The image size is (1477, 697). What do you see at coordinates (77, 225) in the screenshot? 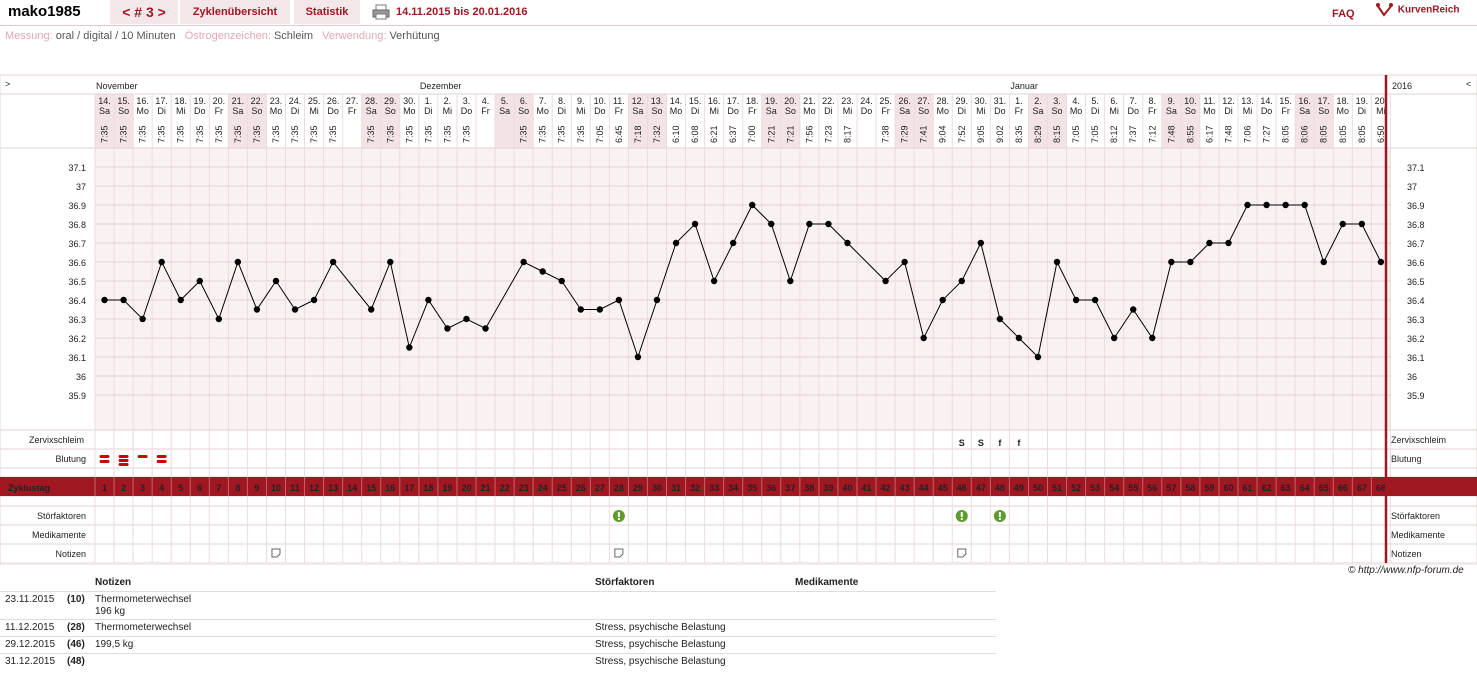
I see `y-tick-label: 36.8` at bounding box center [77, 225].